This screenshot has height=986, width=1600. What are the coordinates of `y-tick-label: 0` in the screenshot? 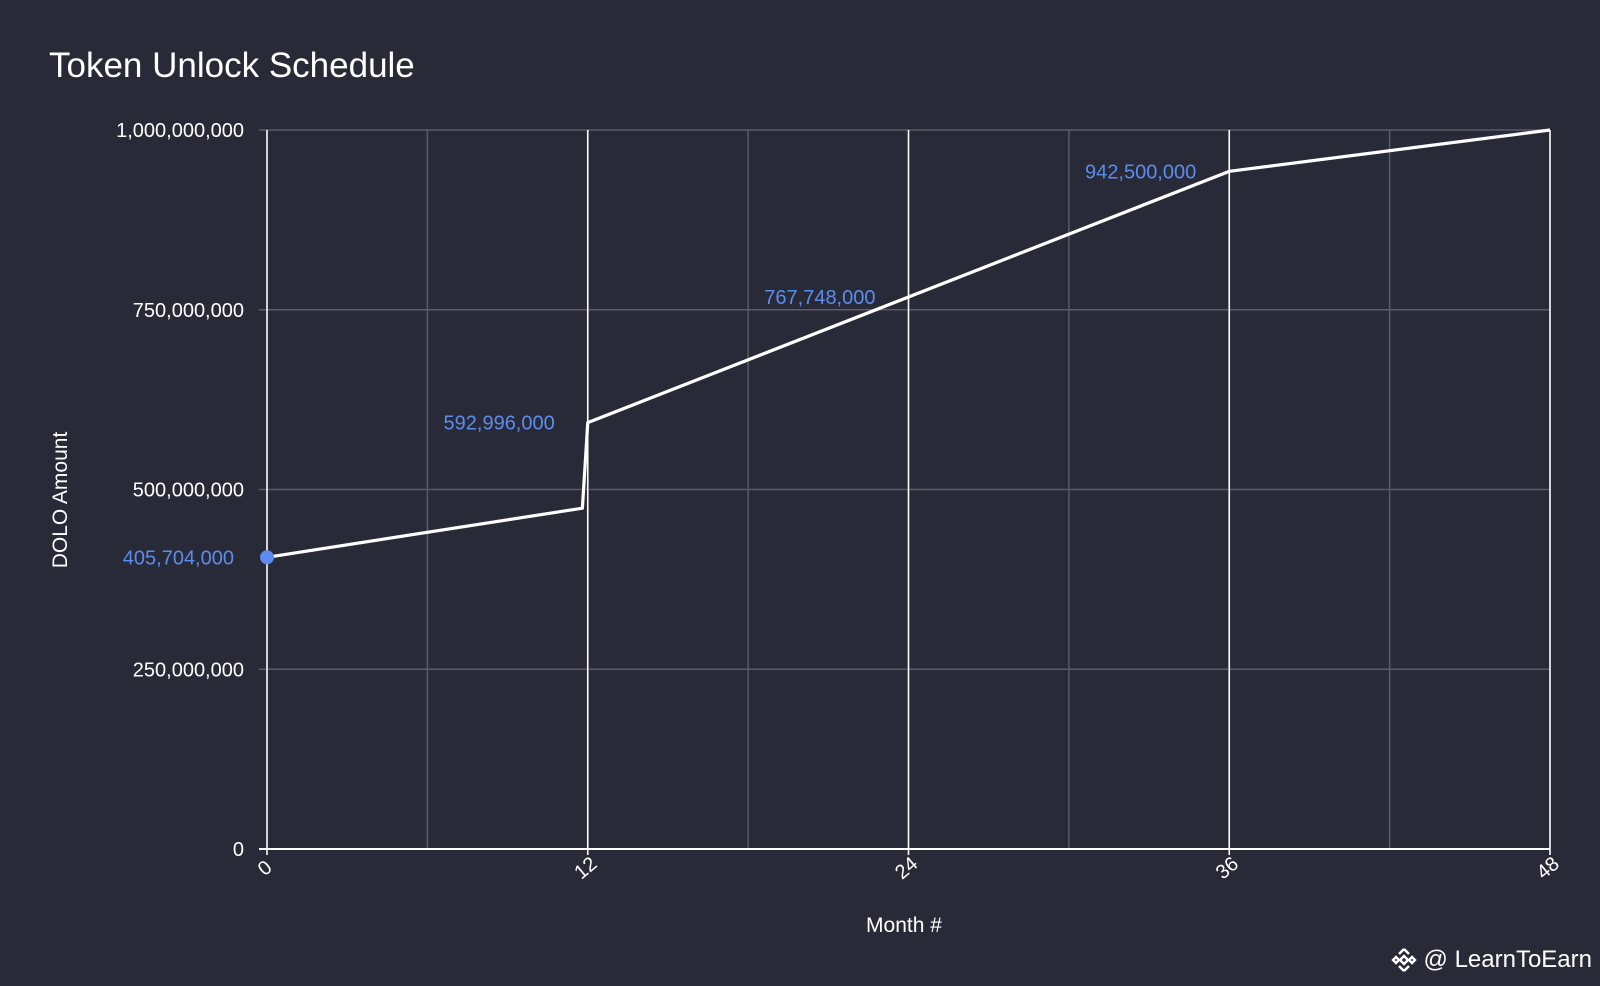 It's located at (238, 850).